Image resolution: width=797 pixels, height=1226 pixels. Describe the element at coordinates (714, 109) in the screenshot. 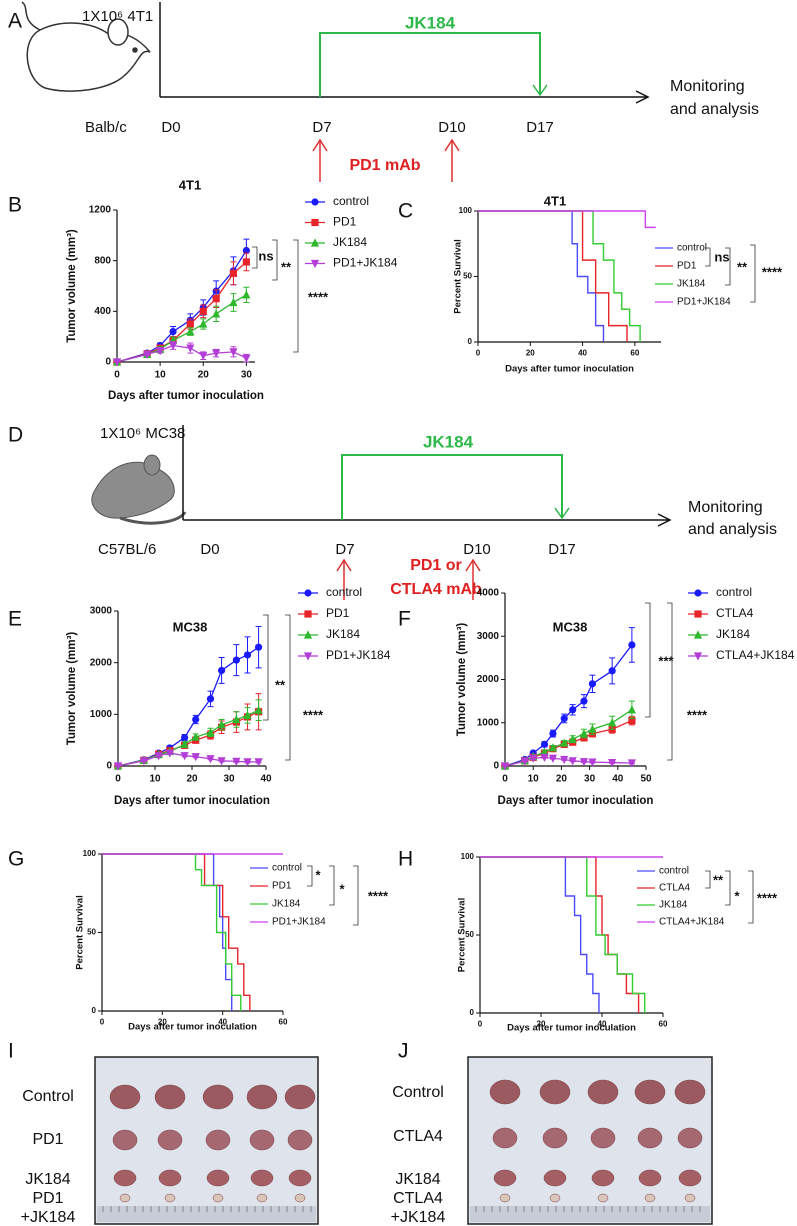

I see `readout: and analysis` at that location.